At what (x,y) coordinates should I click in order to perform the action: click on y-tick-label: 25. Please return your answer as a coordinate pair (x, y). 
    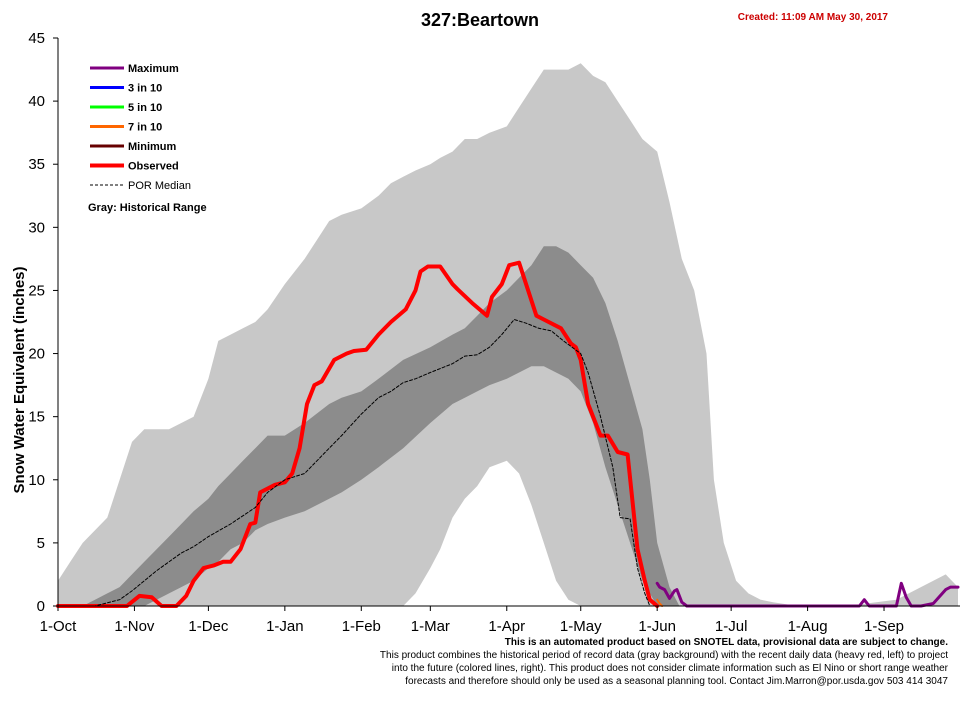
    Looking at the image, I should click on (36, 290).